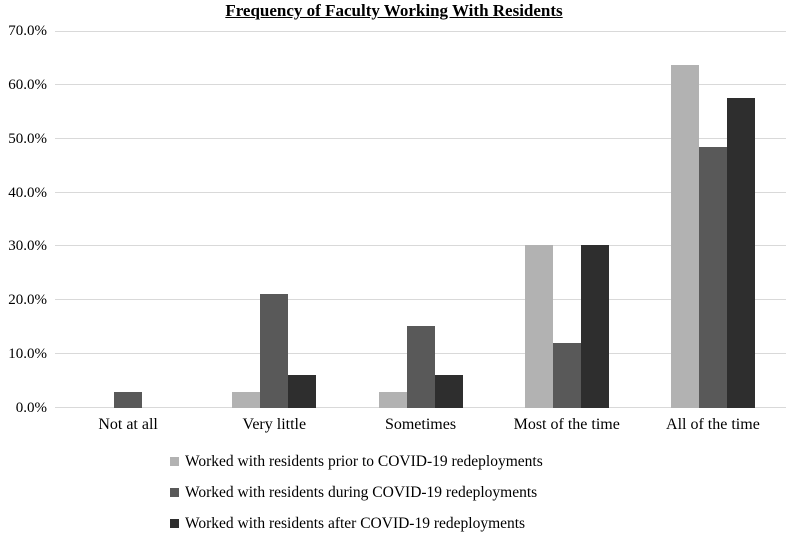 The width and height of the screenshot is (788, 538). What do you see at coordinates (27, 139) in the screenshot?
I see `y-axis-label: 50.0%` at bounding box center [27, 139].